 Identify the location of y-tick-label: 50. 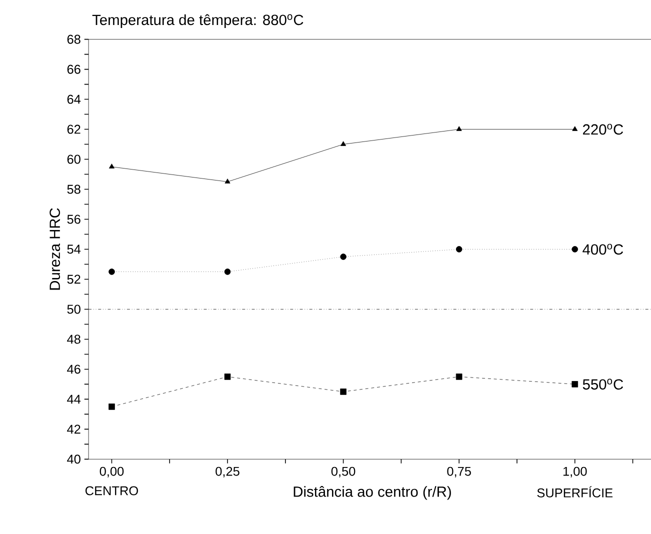
(73, 309).